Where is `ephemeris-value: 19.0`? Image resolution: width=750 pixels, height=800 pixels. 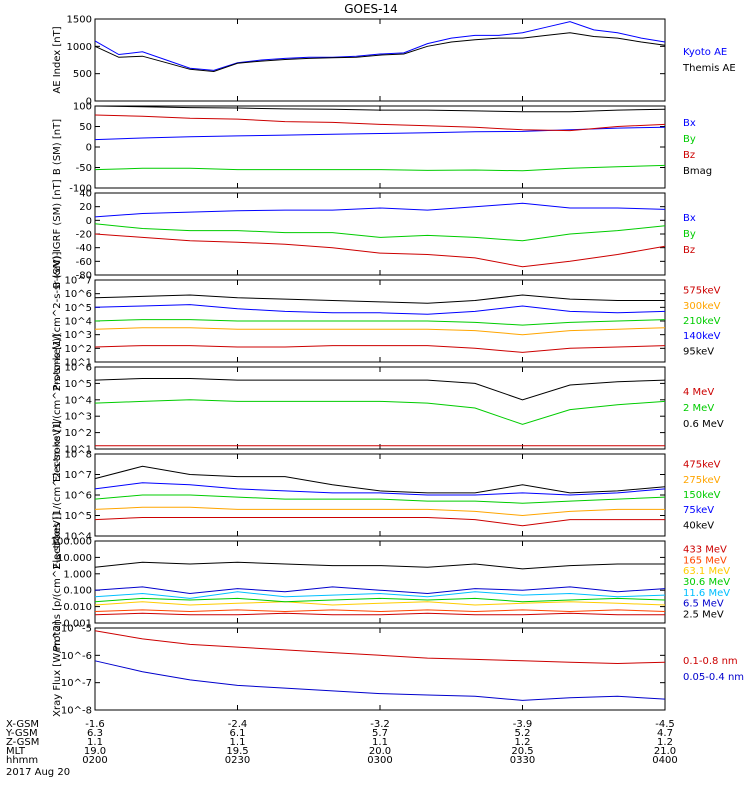
ephemeris-value: 19.0 is located at coordinates (95, 751).